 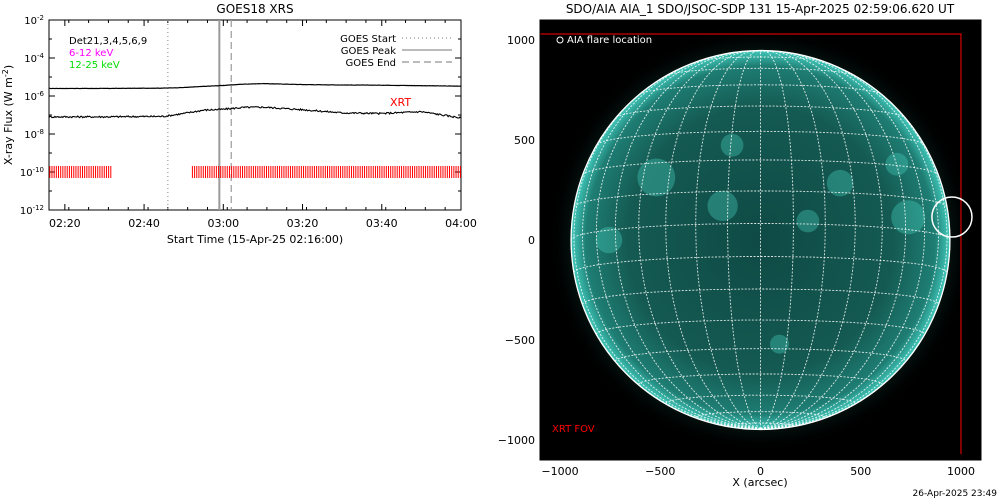 I want to click on flare-location-circle, so click(x=952, y=217).